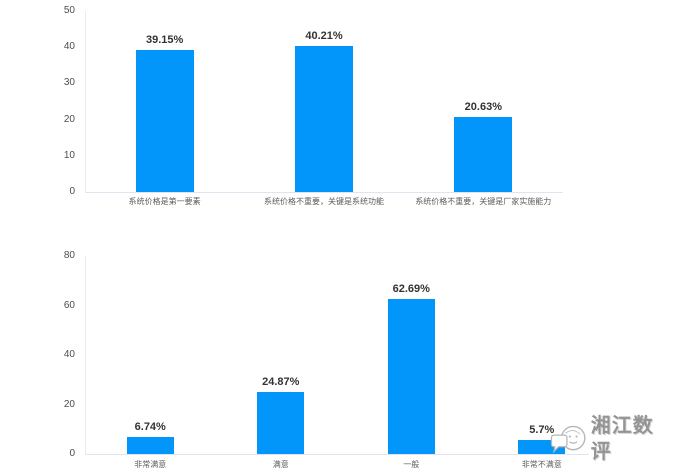 The width and height of the screenshot is (674, 475). What do you see at coordinates (69, 83) in the screenshot?
I see `y-tick-label: 30` at bounding box center [69, 83].